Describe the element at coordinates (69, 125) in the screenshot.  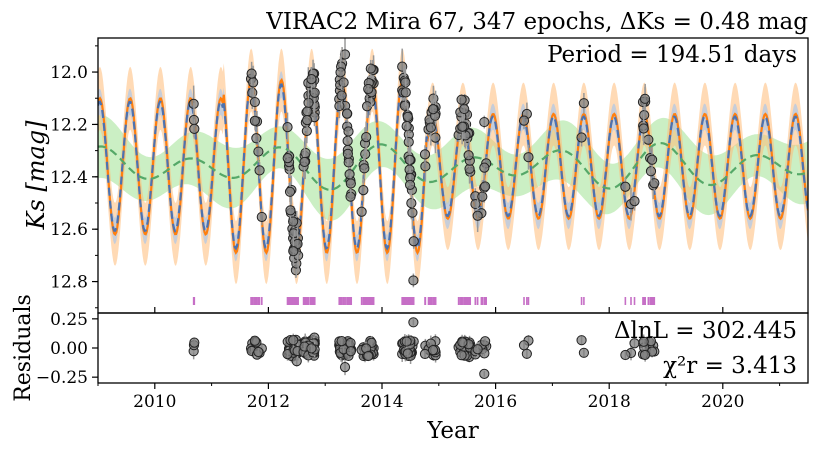
I see `top-y-tick-label: 12.2` at that location.